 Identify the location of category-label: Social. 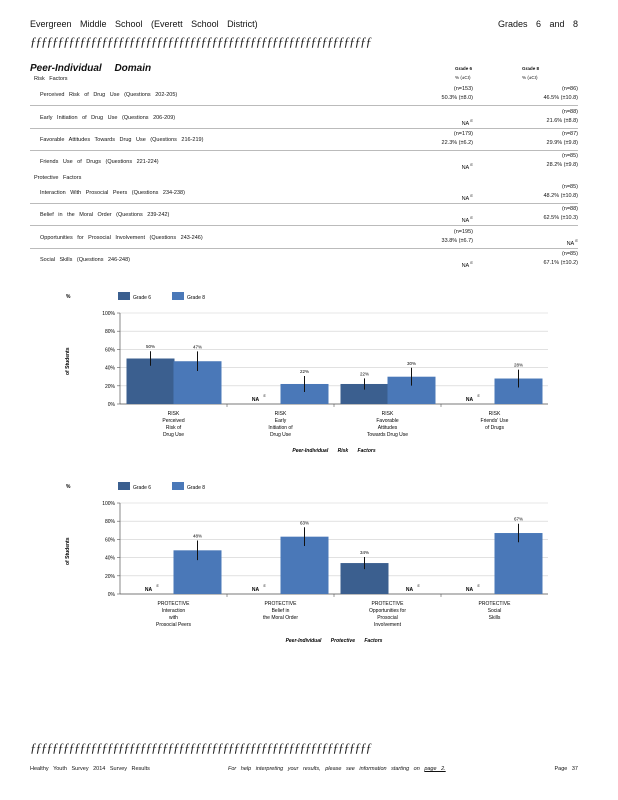
(495, 611).